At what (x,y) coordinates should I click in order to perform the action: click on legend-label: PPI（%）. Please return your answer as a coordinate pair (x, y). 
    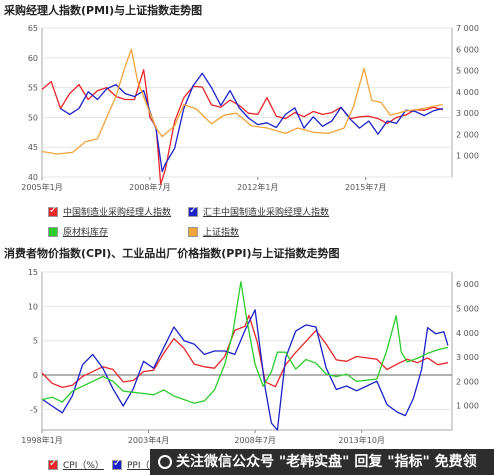
    Looking at the image, I should click on (147, 466).